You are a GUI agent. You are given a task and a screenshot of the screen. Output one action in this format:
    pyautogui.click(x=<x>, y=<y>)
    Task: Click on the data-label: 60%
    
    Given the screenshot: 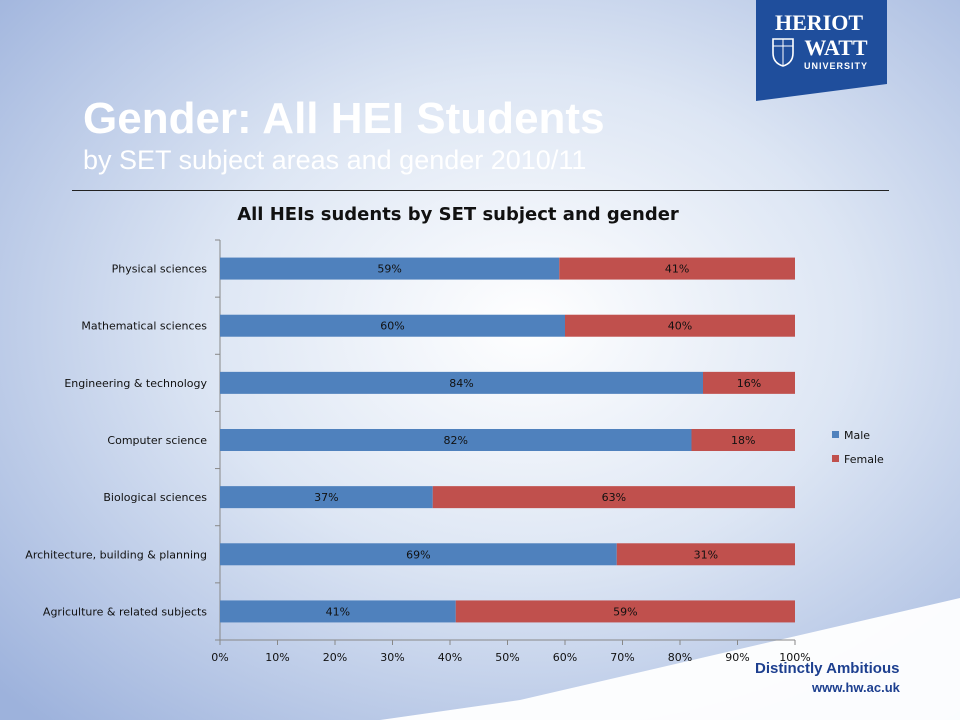 What is the action you would take?
    pyautogui.click(x=392, y=326)
    